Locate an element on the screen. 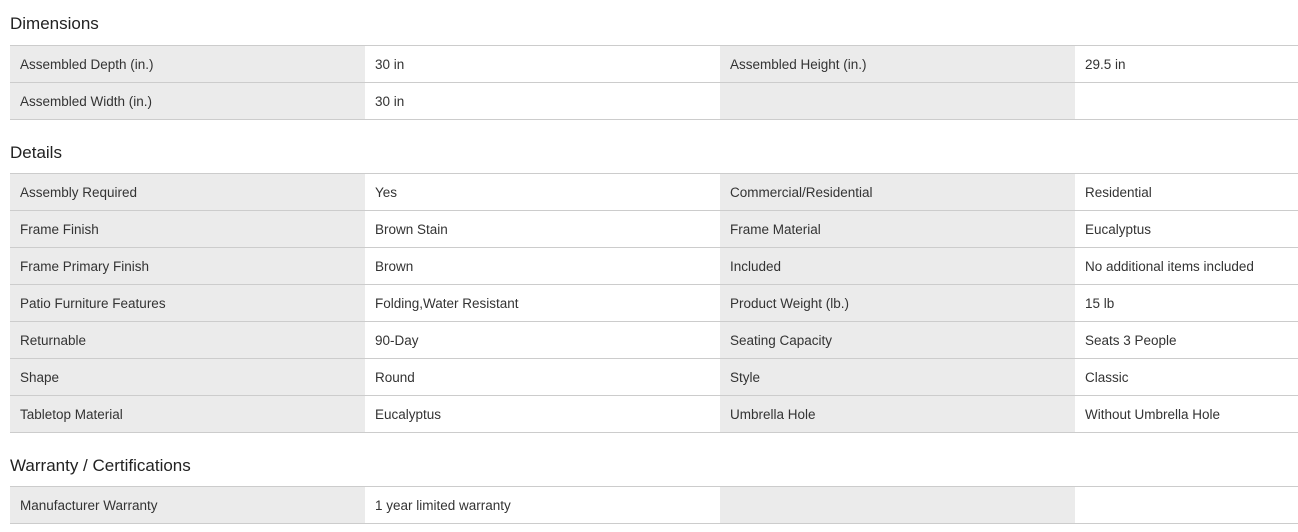  table-row: Assembled Width (in.) 30 in is located at coordinates (654, 101).